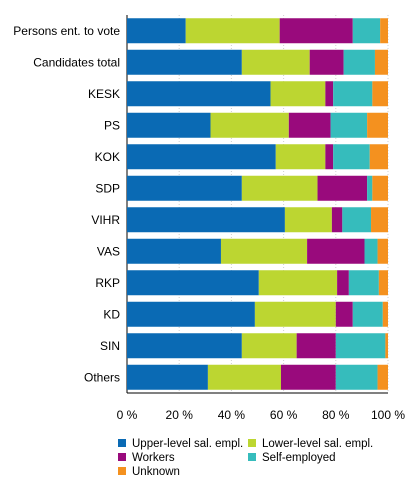  What do you see at coordinates (336, 415) in the screenshot?
I see `x-tick-label: 80 %` at bounding box center [336, 415].